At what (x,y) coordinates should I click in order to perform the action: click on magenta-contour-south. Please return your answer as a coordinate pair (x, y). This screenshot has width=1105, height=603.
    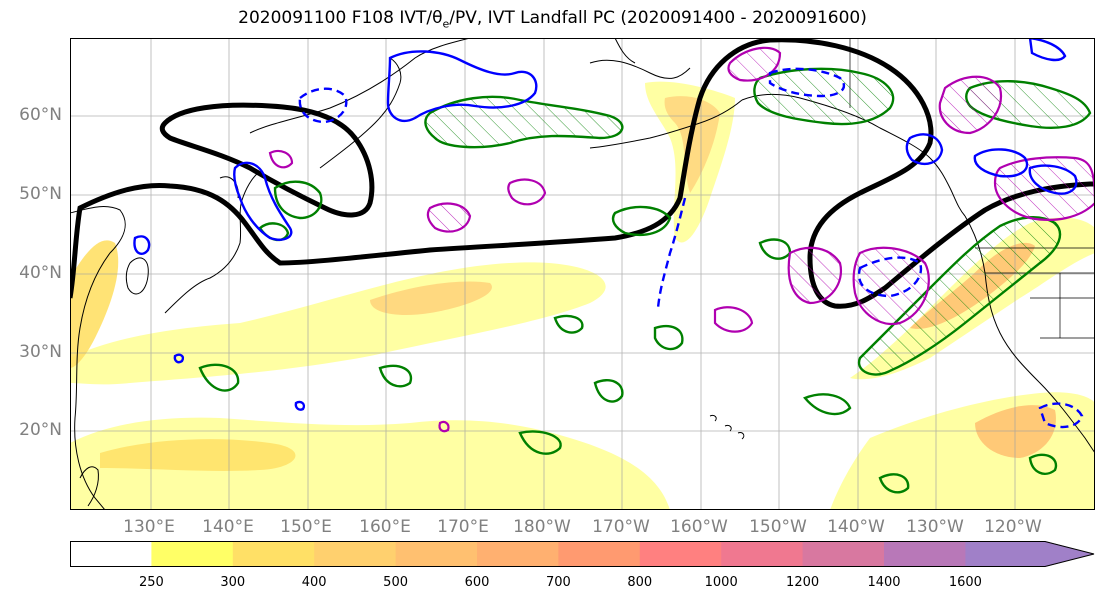
    Looking at the image, I should click on (733, 319).